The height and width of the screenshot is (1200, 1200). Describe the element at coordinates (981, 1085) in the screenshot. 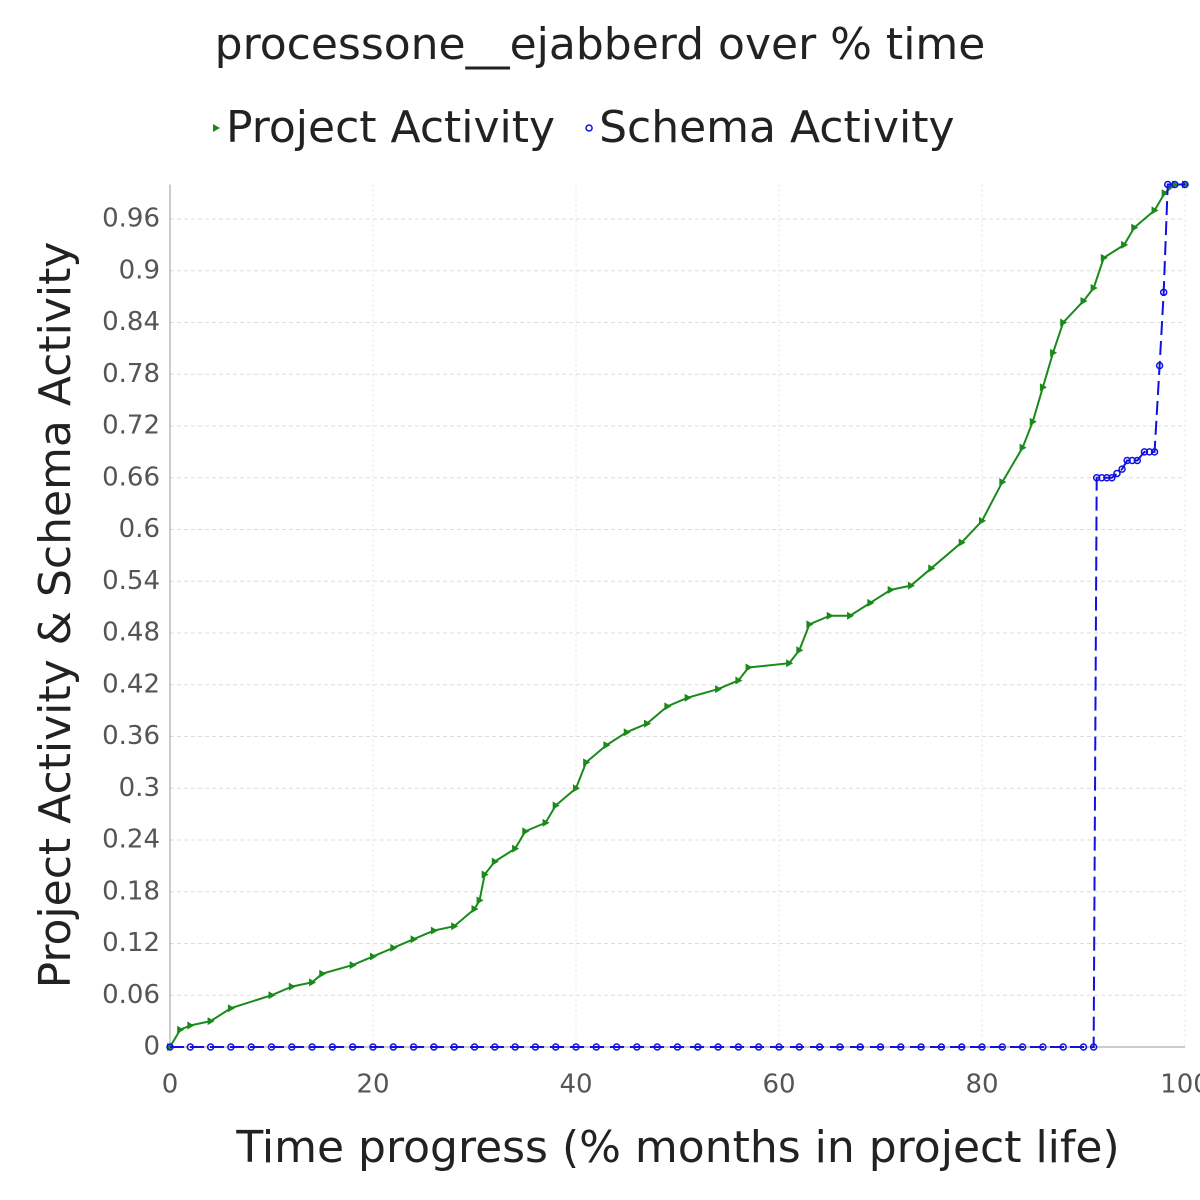

I see `x-tick-label: 80` at that location.